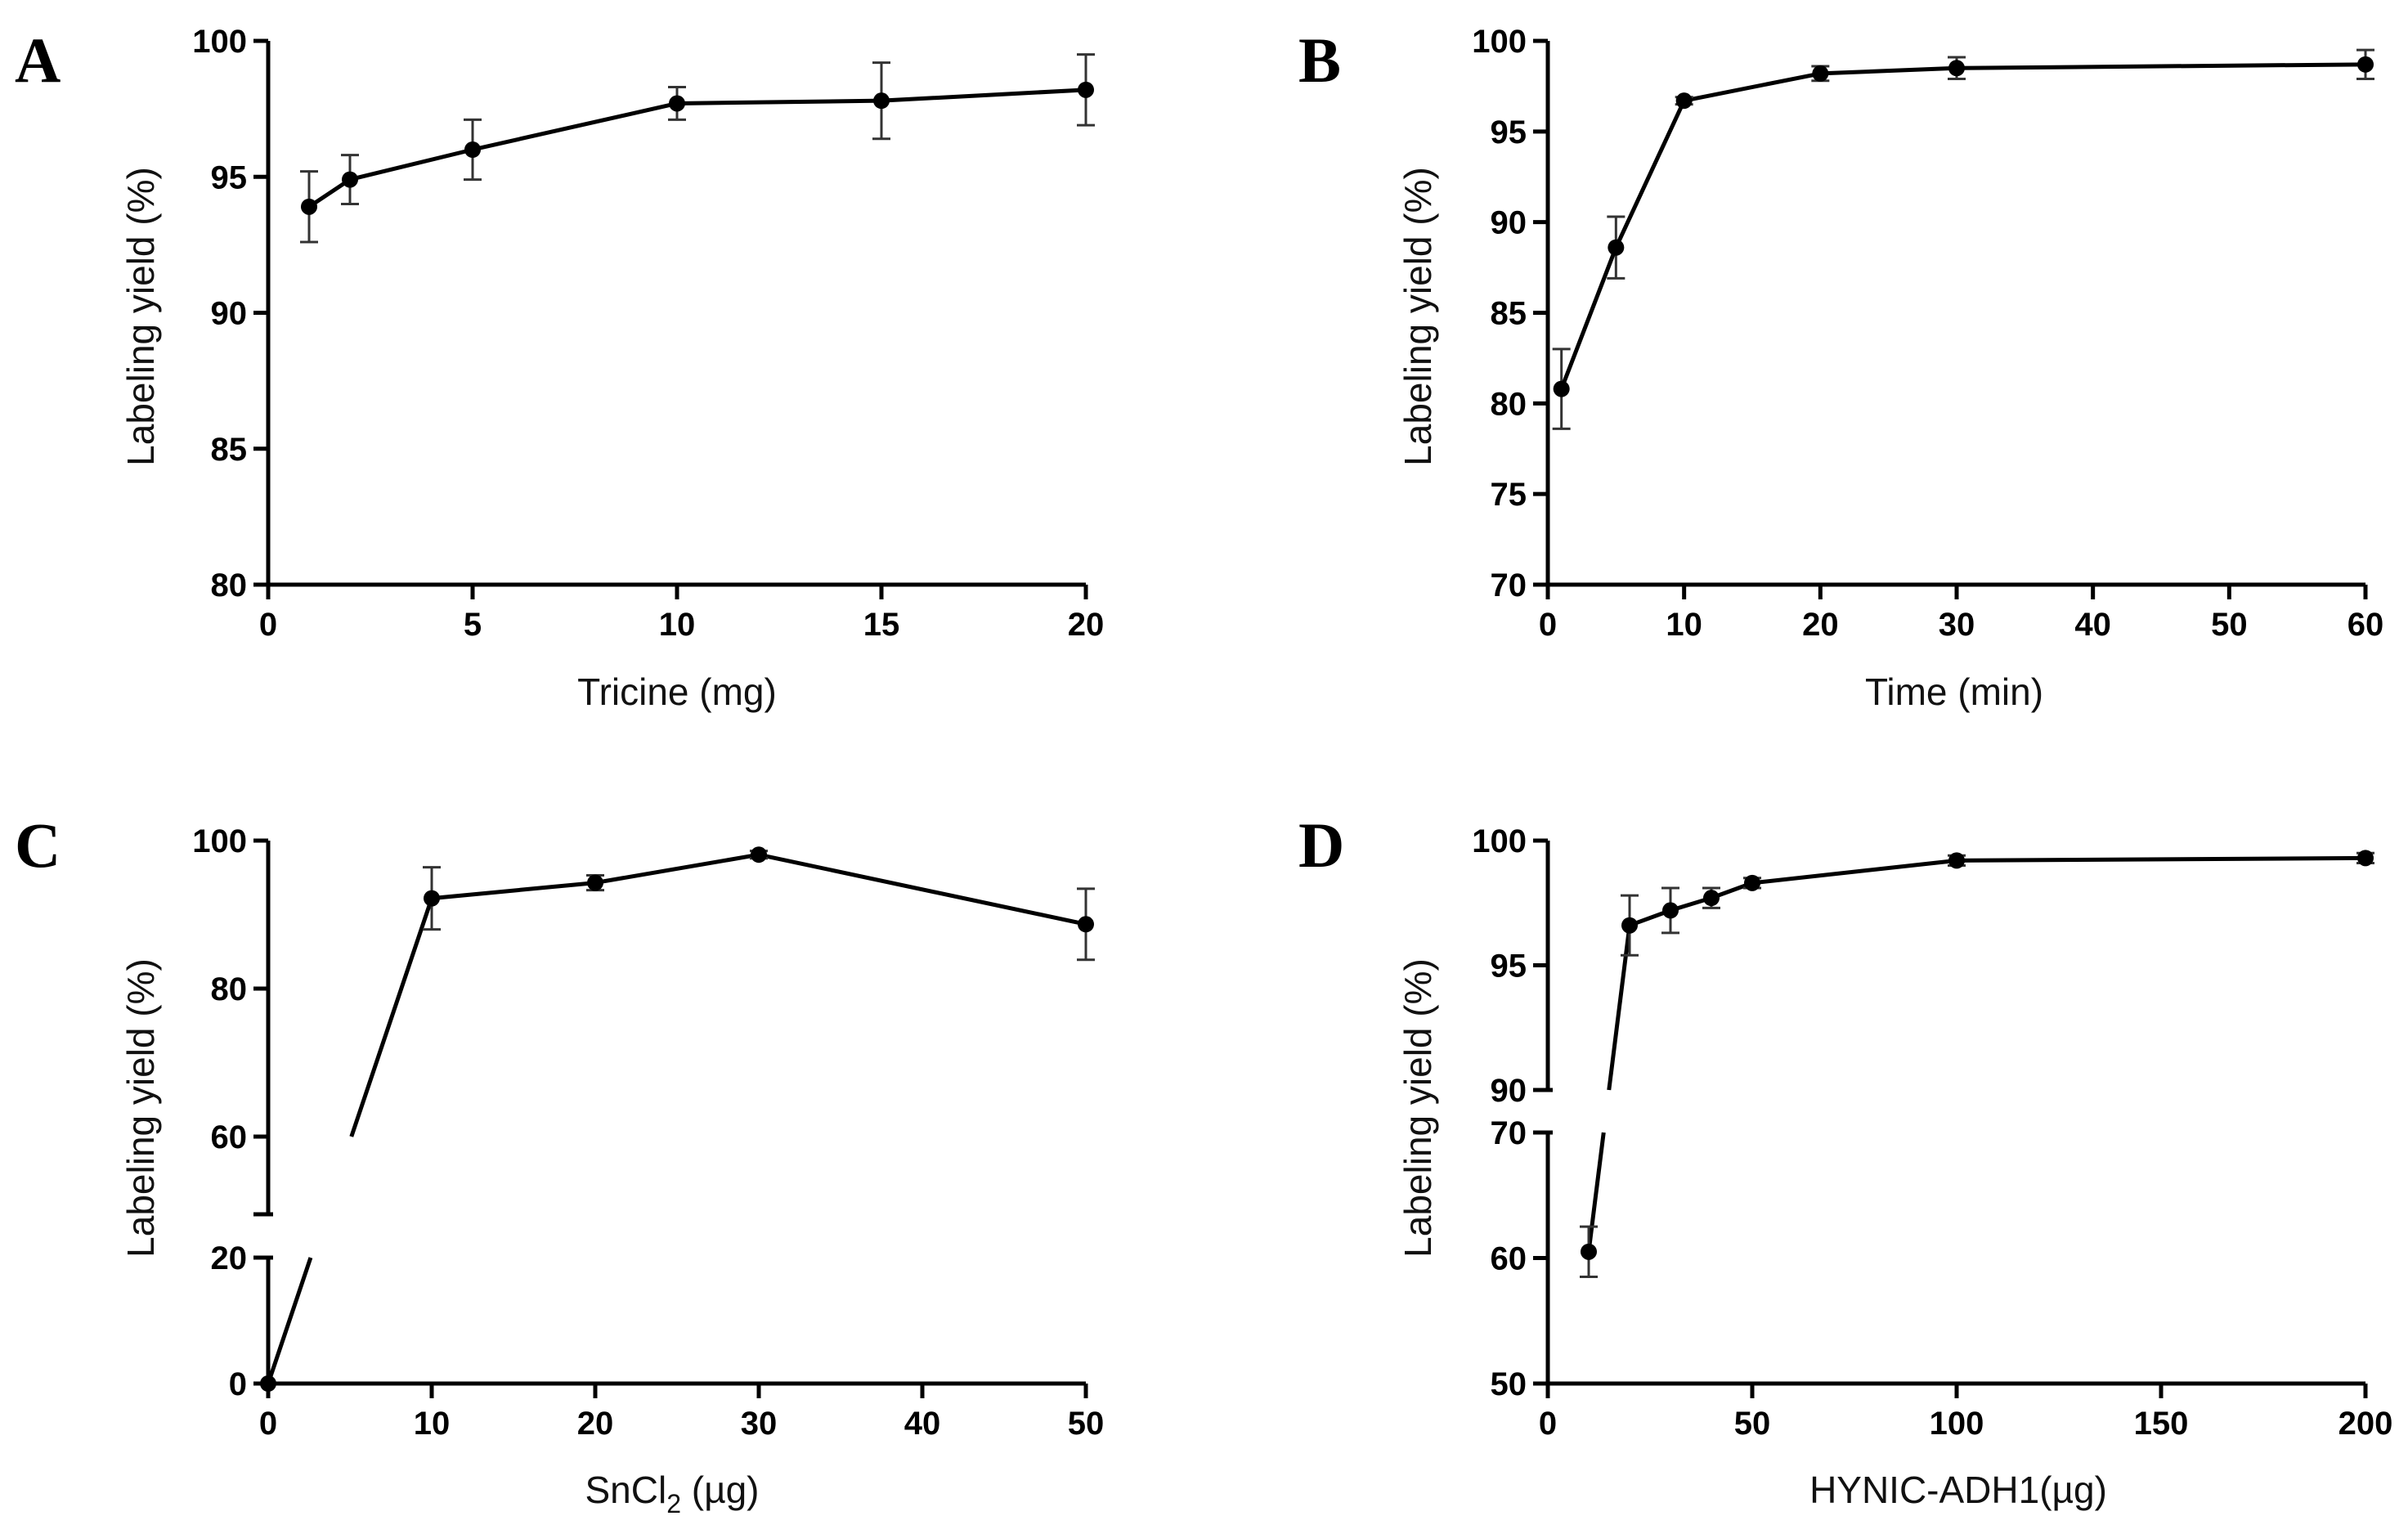 This screenshot has width=2408, height=1525. I want to click on x-tick-label-c: 40, so click(922, 1424).